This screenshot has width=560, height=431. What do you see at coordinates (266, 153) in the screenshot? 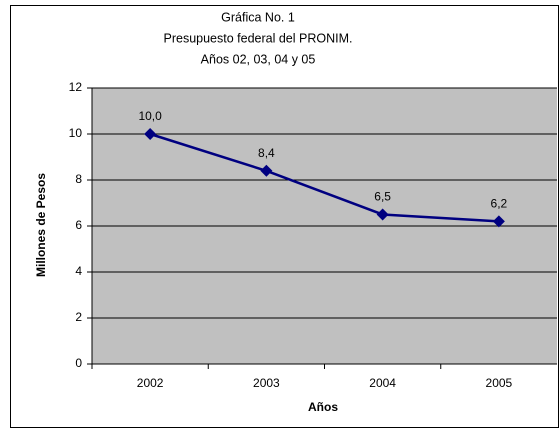
I see `data-label: 8,4` at bounding box center [266, 153].